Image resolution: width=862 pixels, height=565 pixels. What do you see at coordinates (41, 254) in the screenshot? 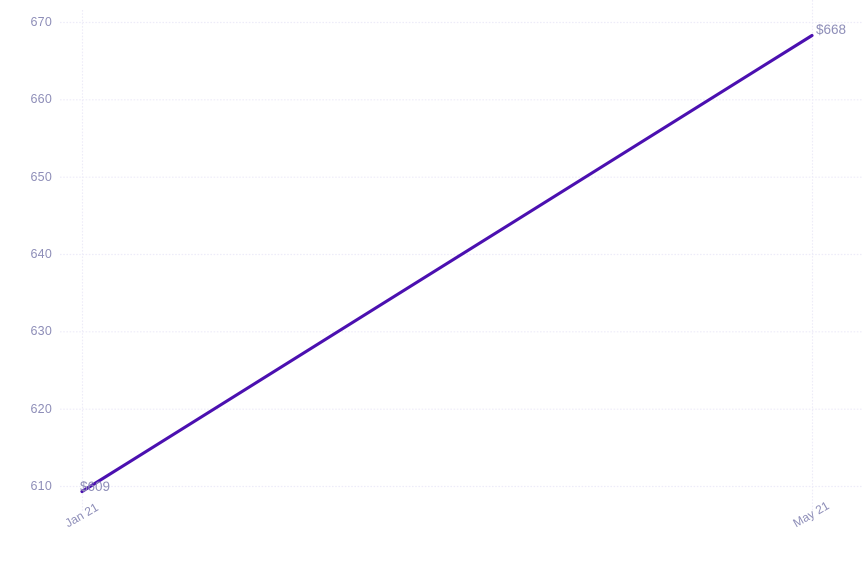
I see `ytick-label-640: 640` at bounding box center [41, 254].